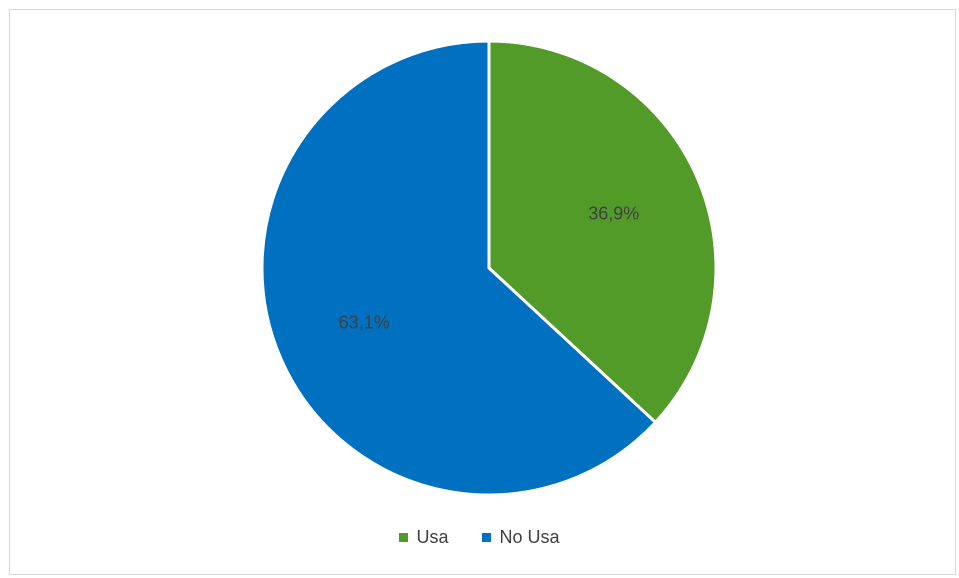 Image resolution: width=959 pixels, height=578 pixels. I want to click on legend-swatch-usa, so click(404, 537).